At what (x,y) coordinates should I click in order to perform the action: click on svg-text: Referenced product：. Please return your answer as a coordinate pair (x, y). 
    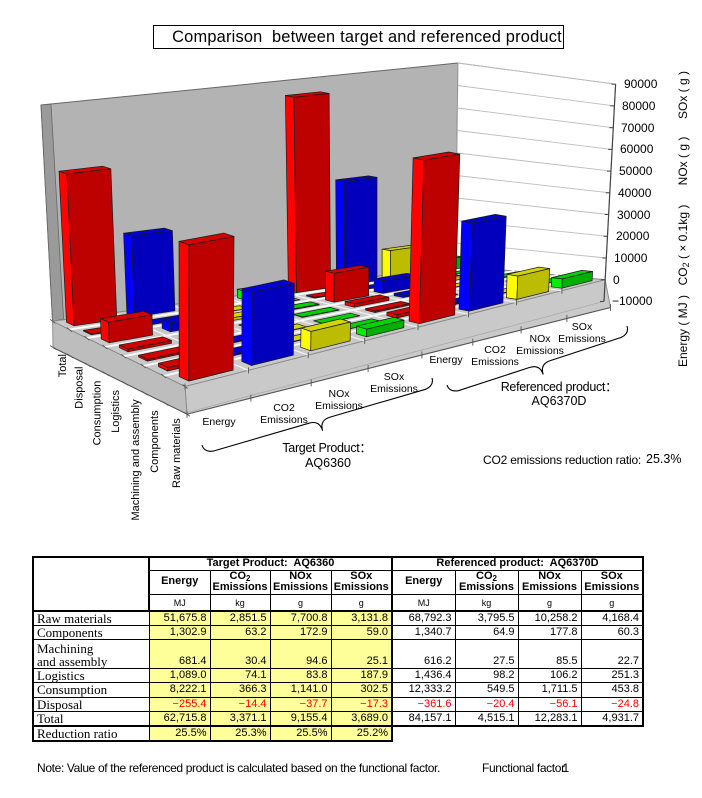
    Looking at the image, I should click on (559, 387).